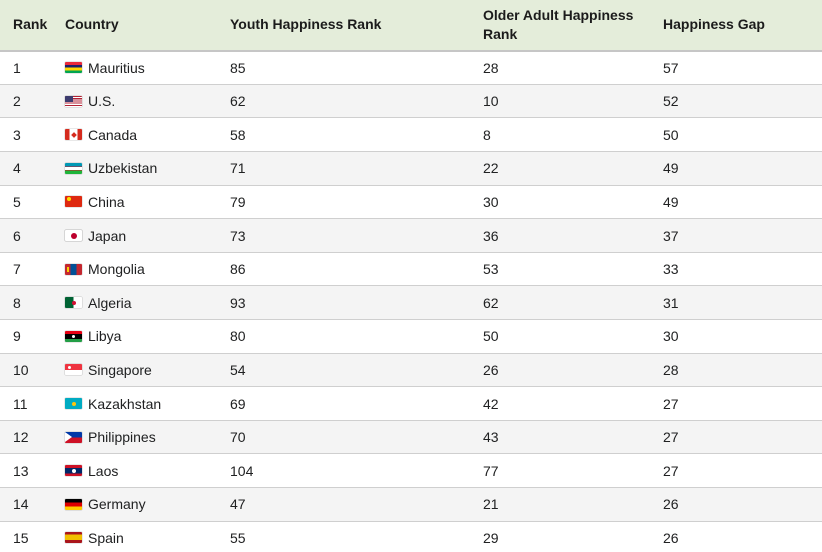 This screenshot has height=552, width=822. I want to click on rank-cell: 3, so click(26, 134).